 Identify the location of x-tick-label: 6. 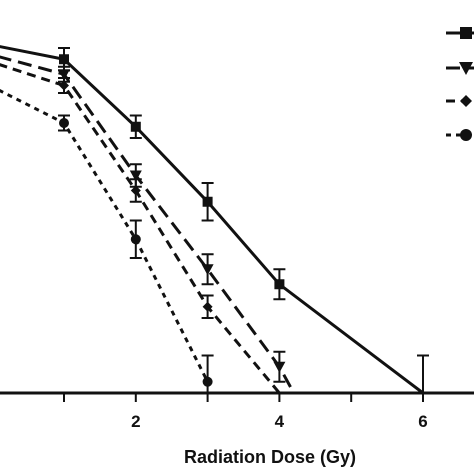
(422, 421).